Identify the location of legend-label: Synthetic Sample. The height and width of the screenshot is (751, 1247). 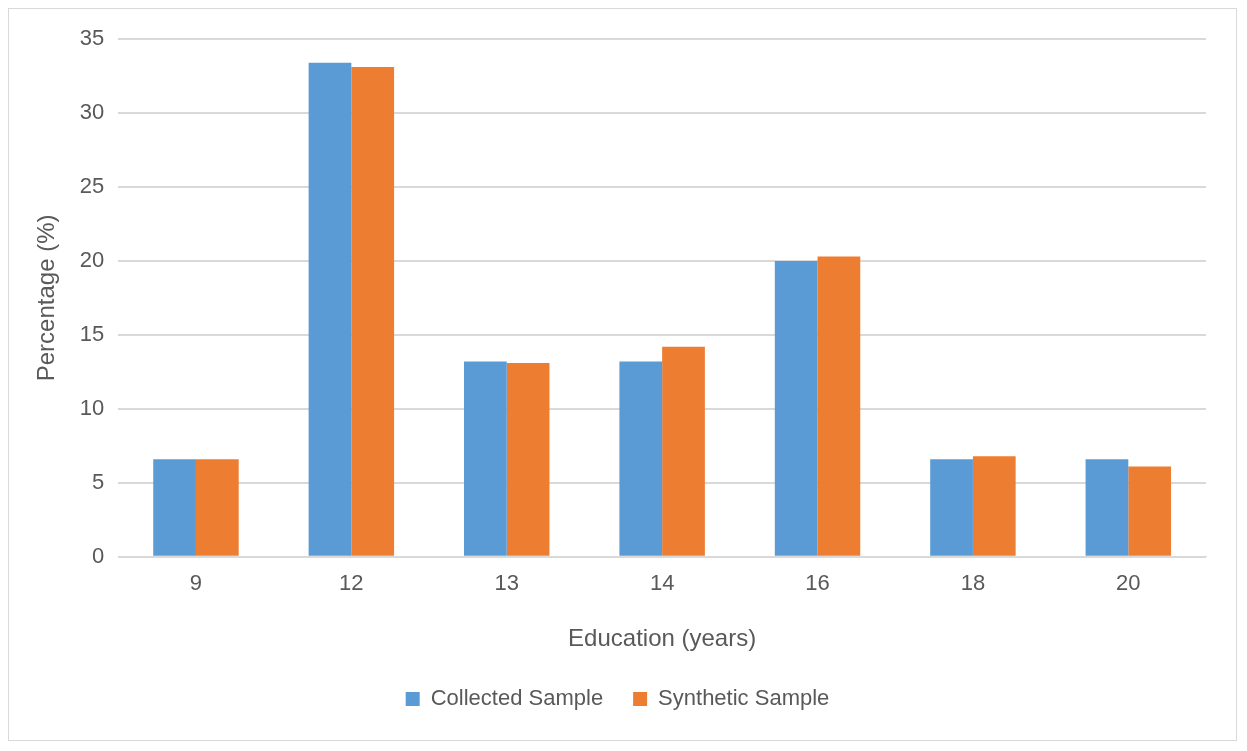
(744, 698).